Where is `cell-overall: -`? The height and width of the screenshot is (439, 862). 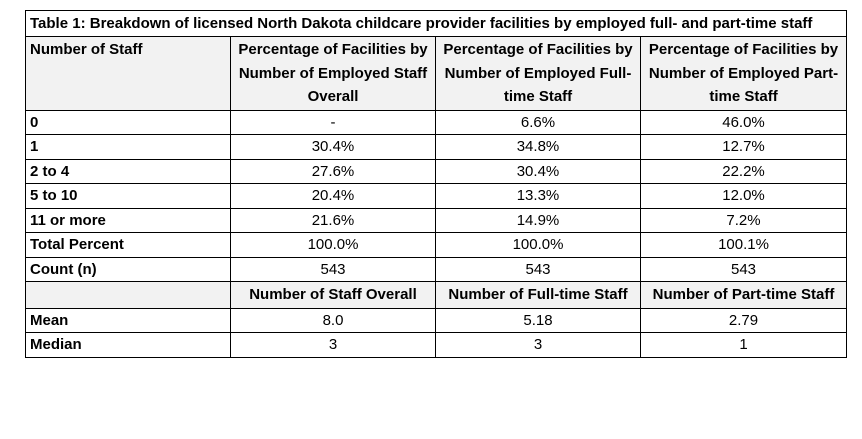
cell-overall: - is located at coordinates (333, 122).